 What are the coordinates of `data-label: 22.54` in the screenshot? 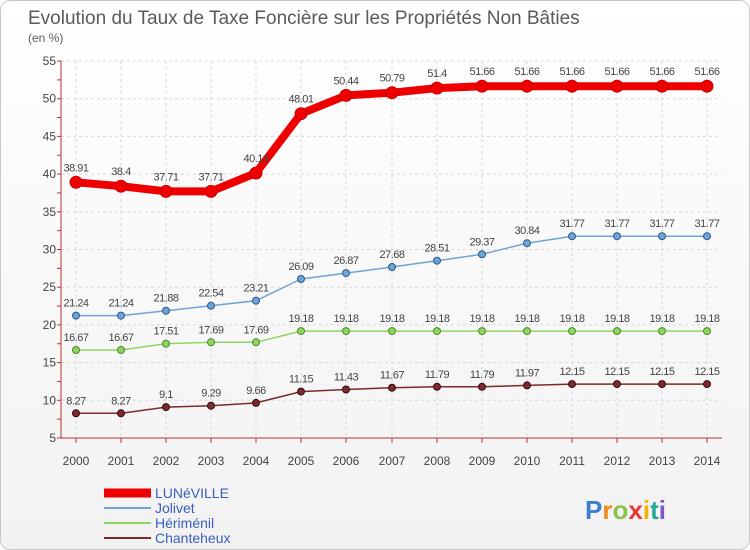 It's located at (210, 294).